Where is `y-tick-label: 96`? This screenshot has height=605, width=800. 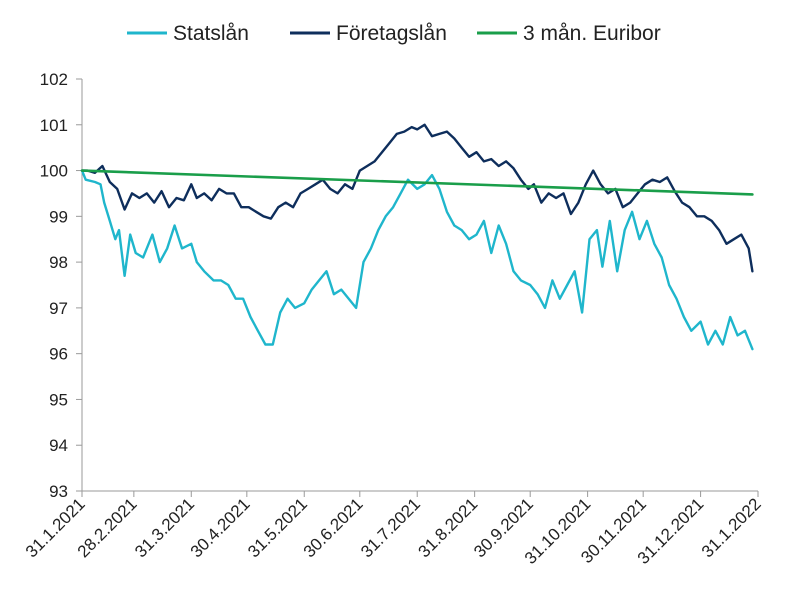 y-tick-label: 96 is located at coordinates (58, 354).